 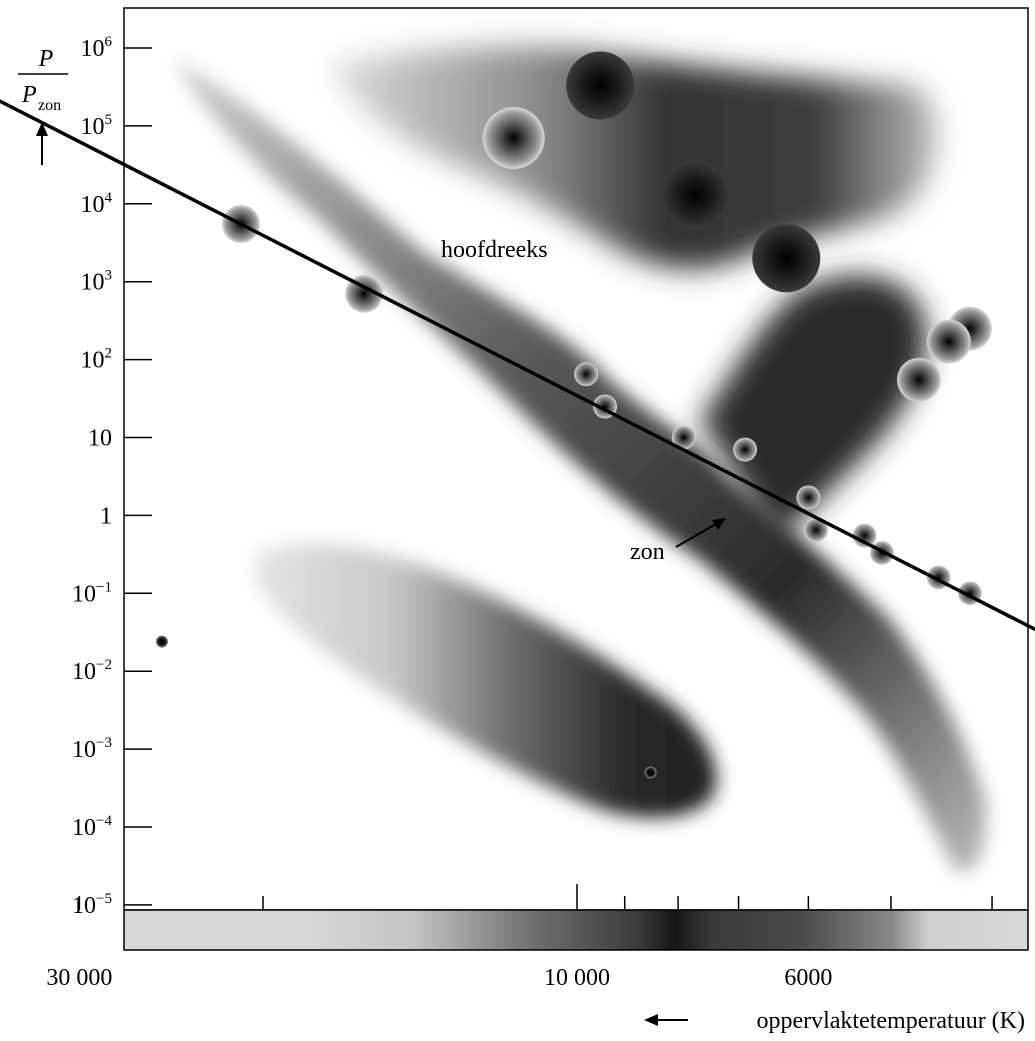 What do you see at coordinates (651, 1020) in the screenshot?
I see `left-arrow-icon` at bounding box center [651, 1020].